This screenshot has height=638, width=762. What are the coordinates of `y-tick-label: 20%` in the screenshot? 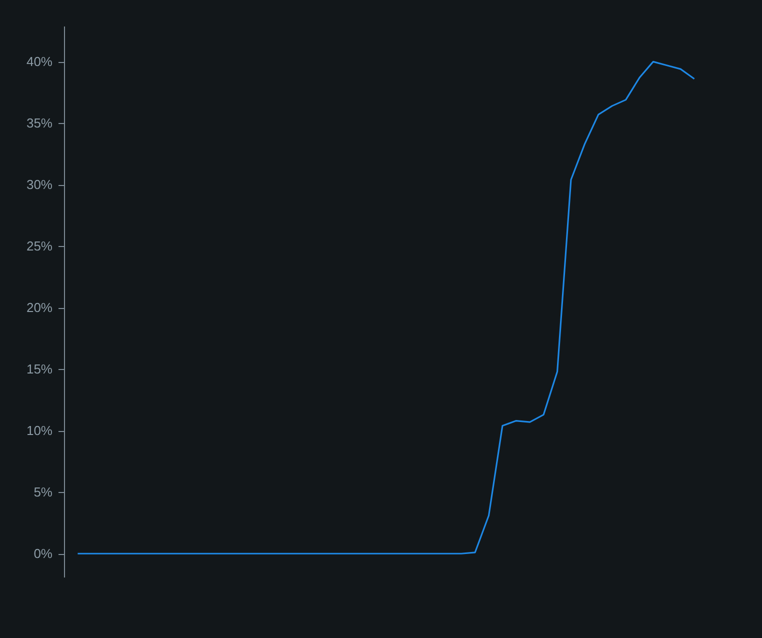 It's located at (39, 308).